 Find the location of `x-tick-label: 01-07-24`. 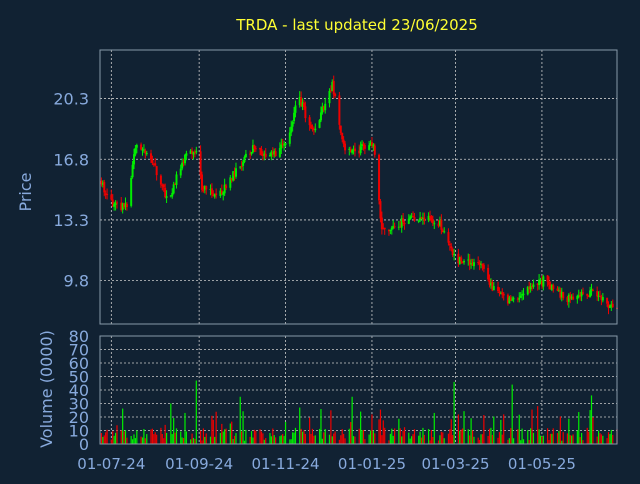

x-tick-label: 01-07-24 is located at coordinates (111, 464).